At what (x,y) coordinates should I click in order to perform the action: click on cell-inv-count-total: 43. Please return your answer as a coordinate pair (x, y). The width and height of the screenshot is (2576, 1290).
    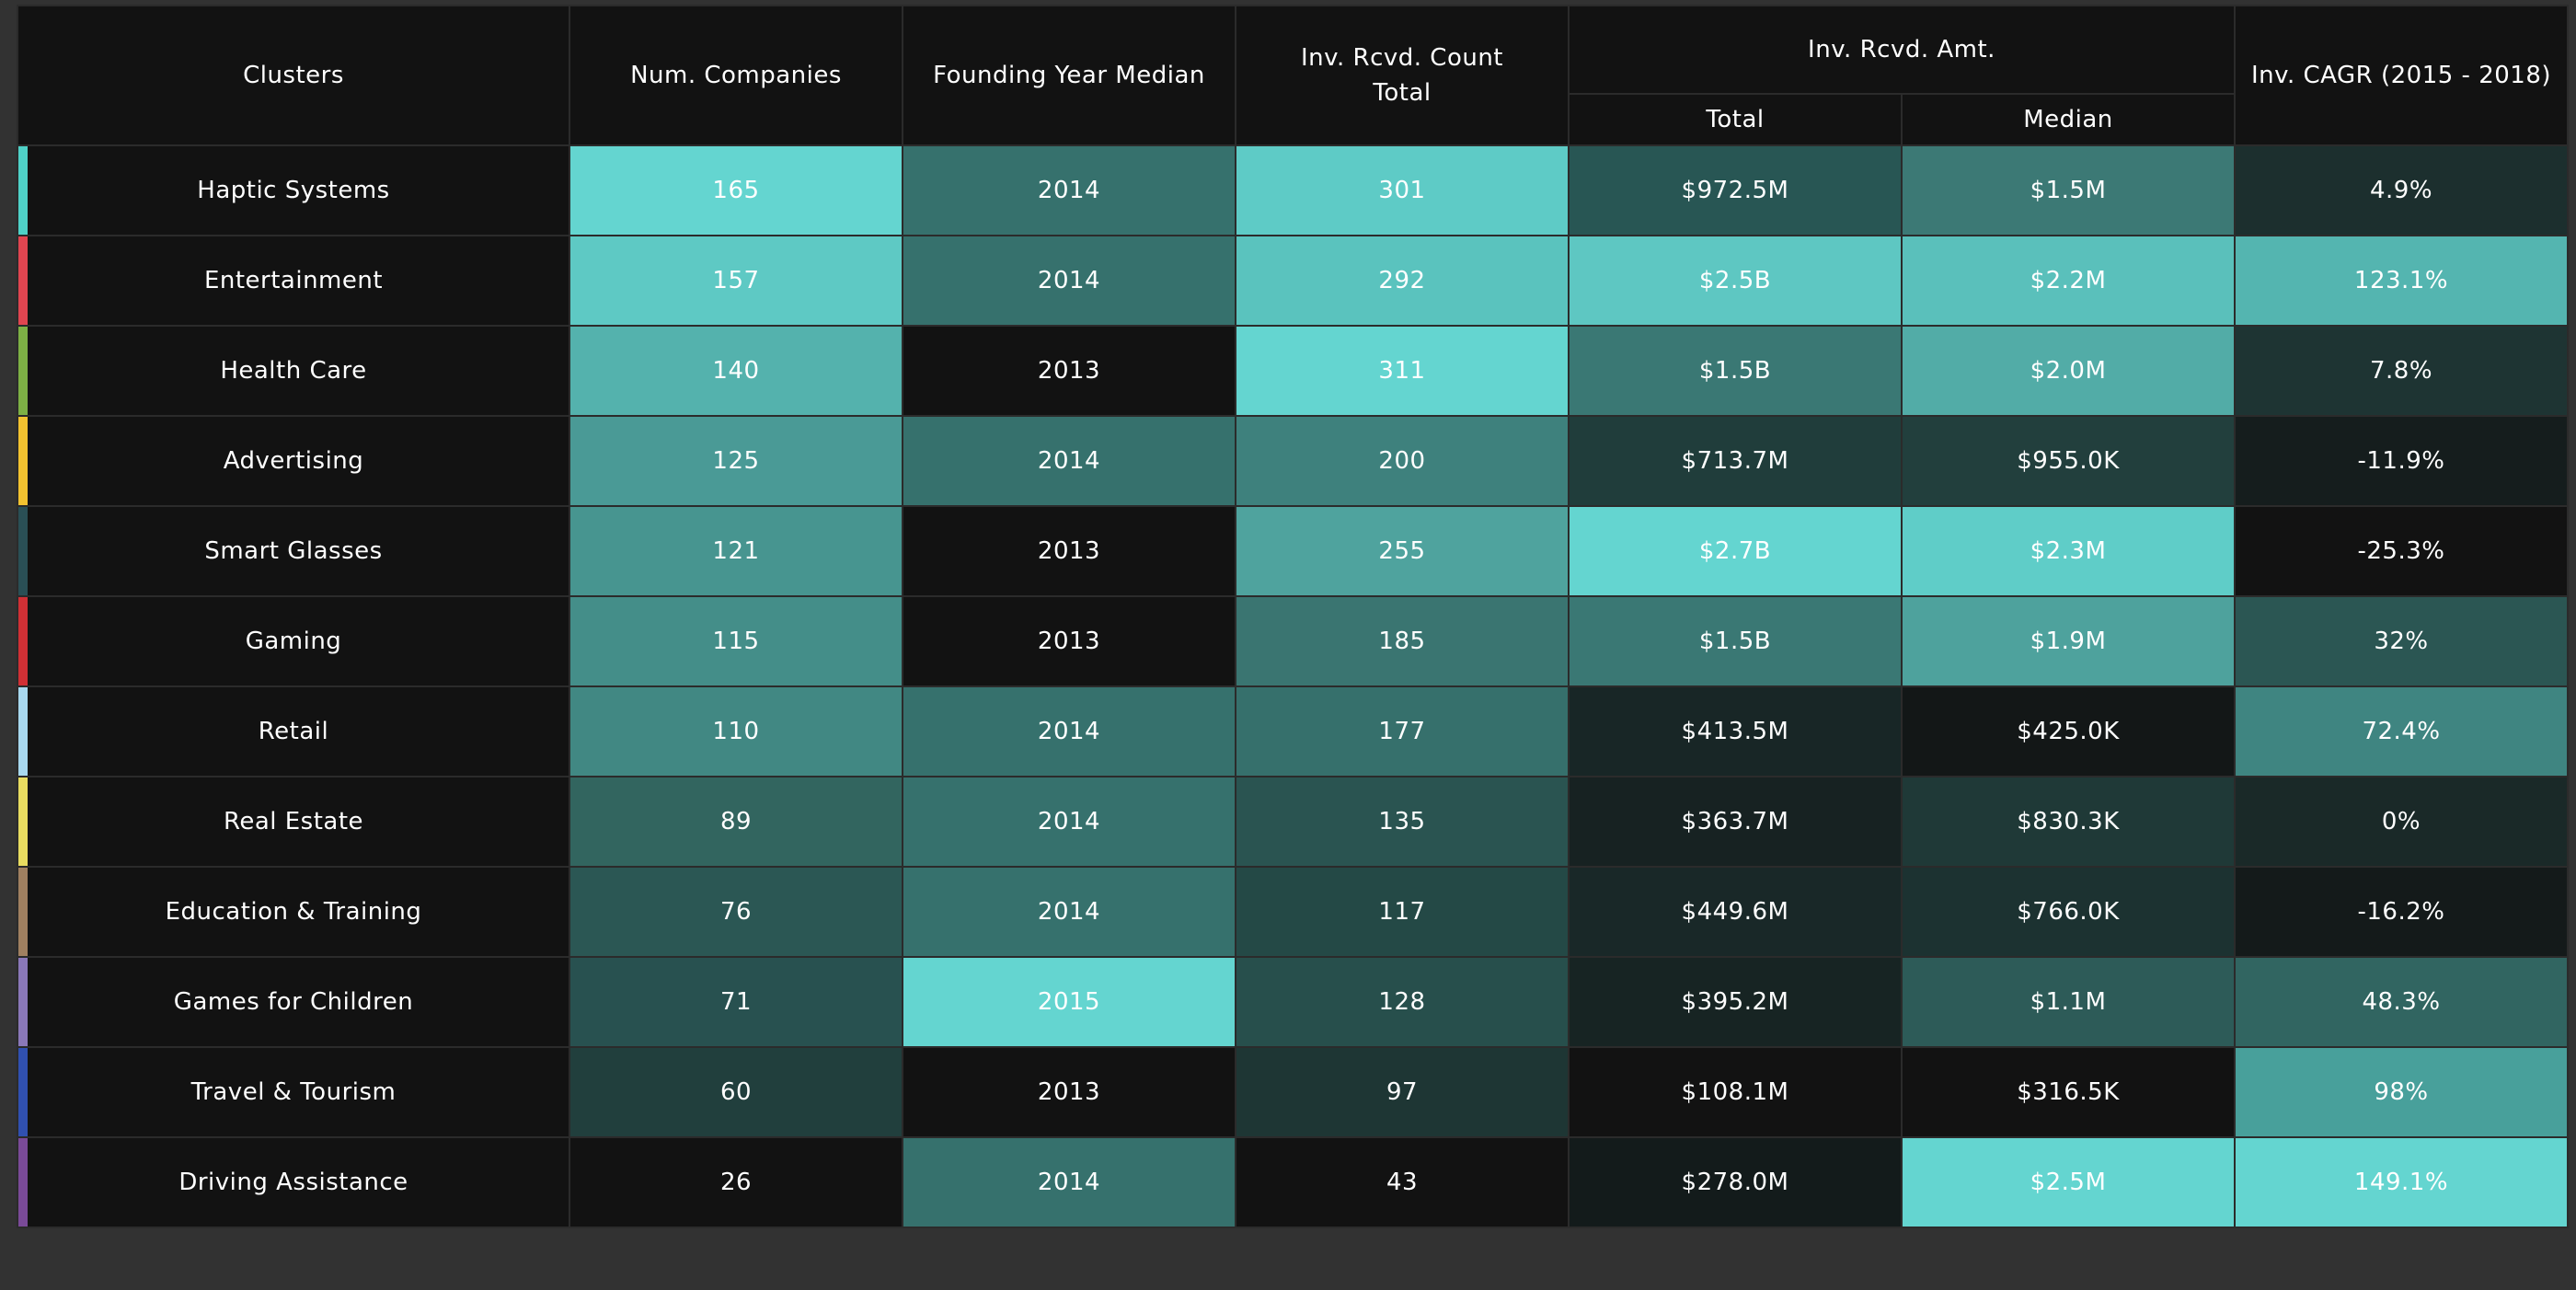
    Looking at the image, I should click on (1402, 1182).